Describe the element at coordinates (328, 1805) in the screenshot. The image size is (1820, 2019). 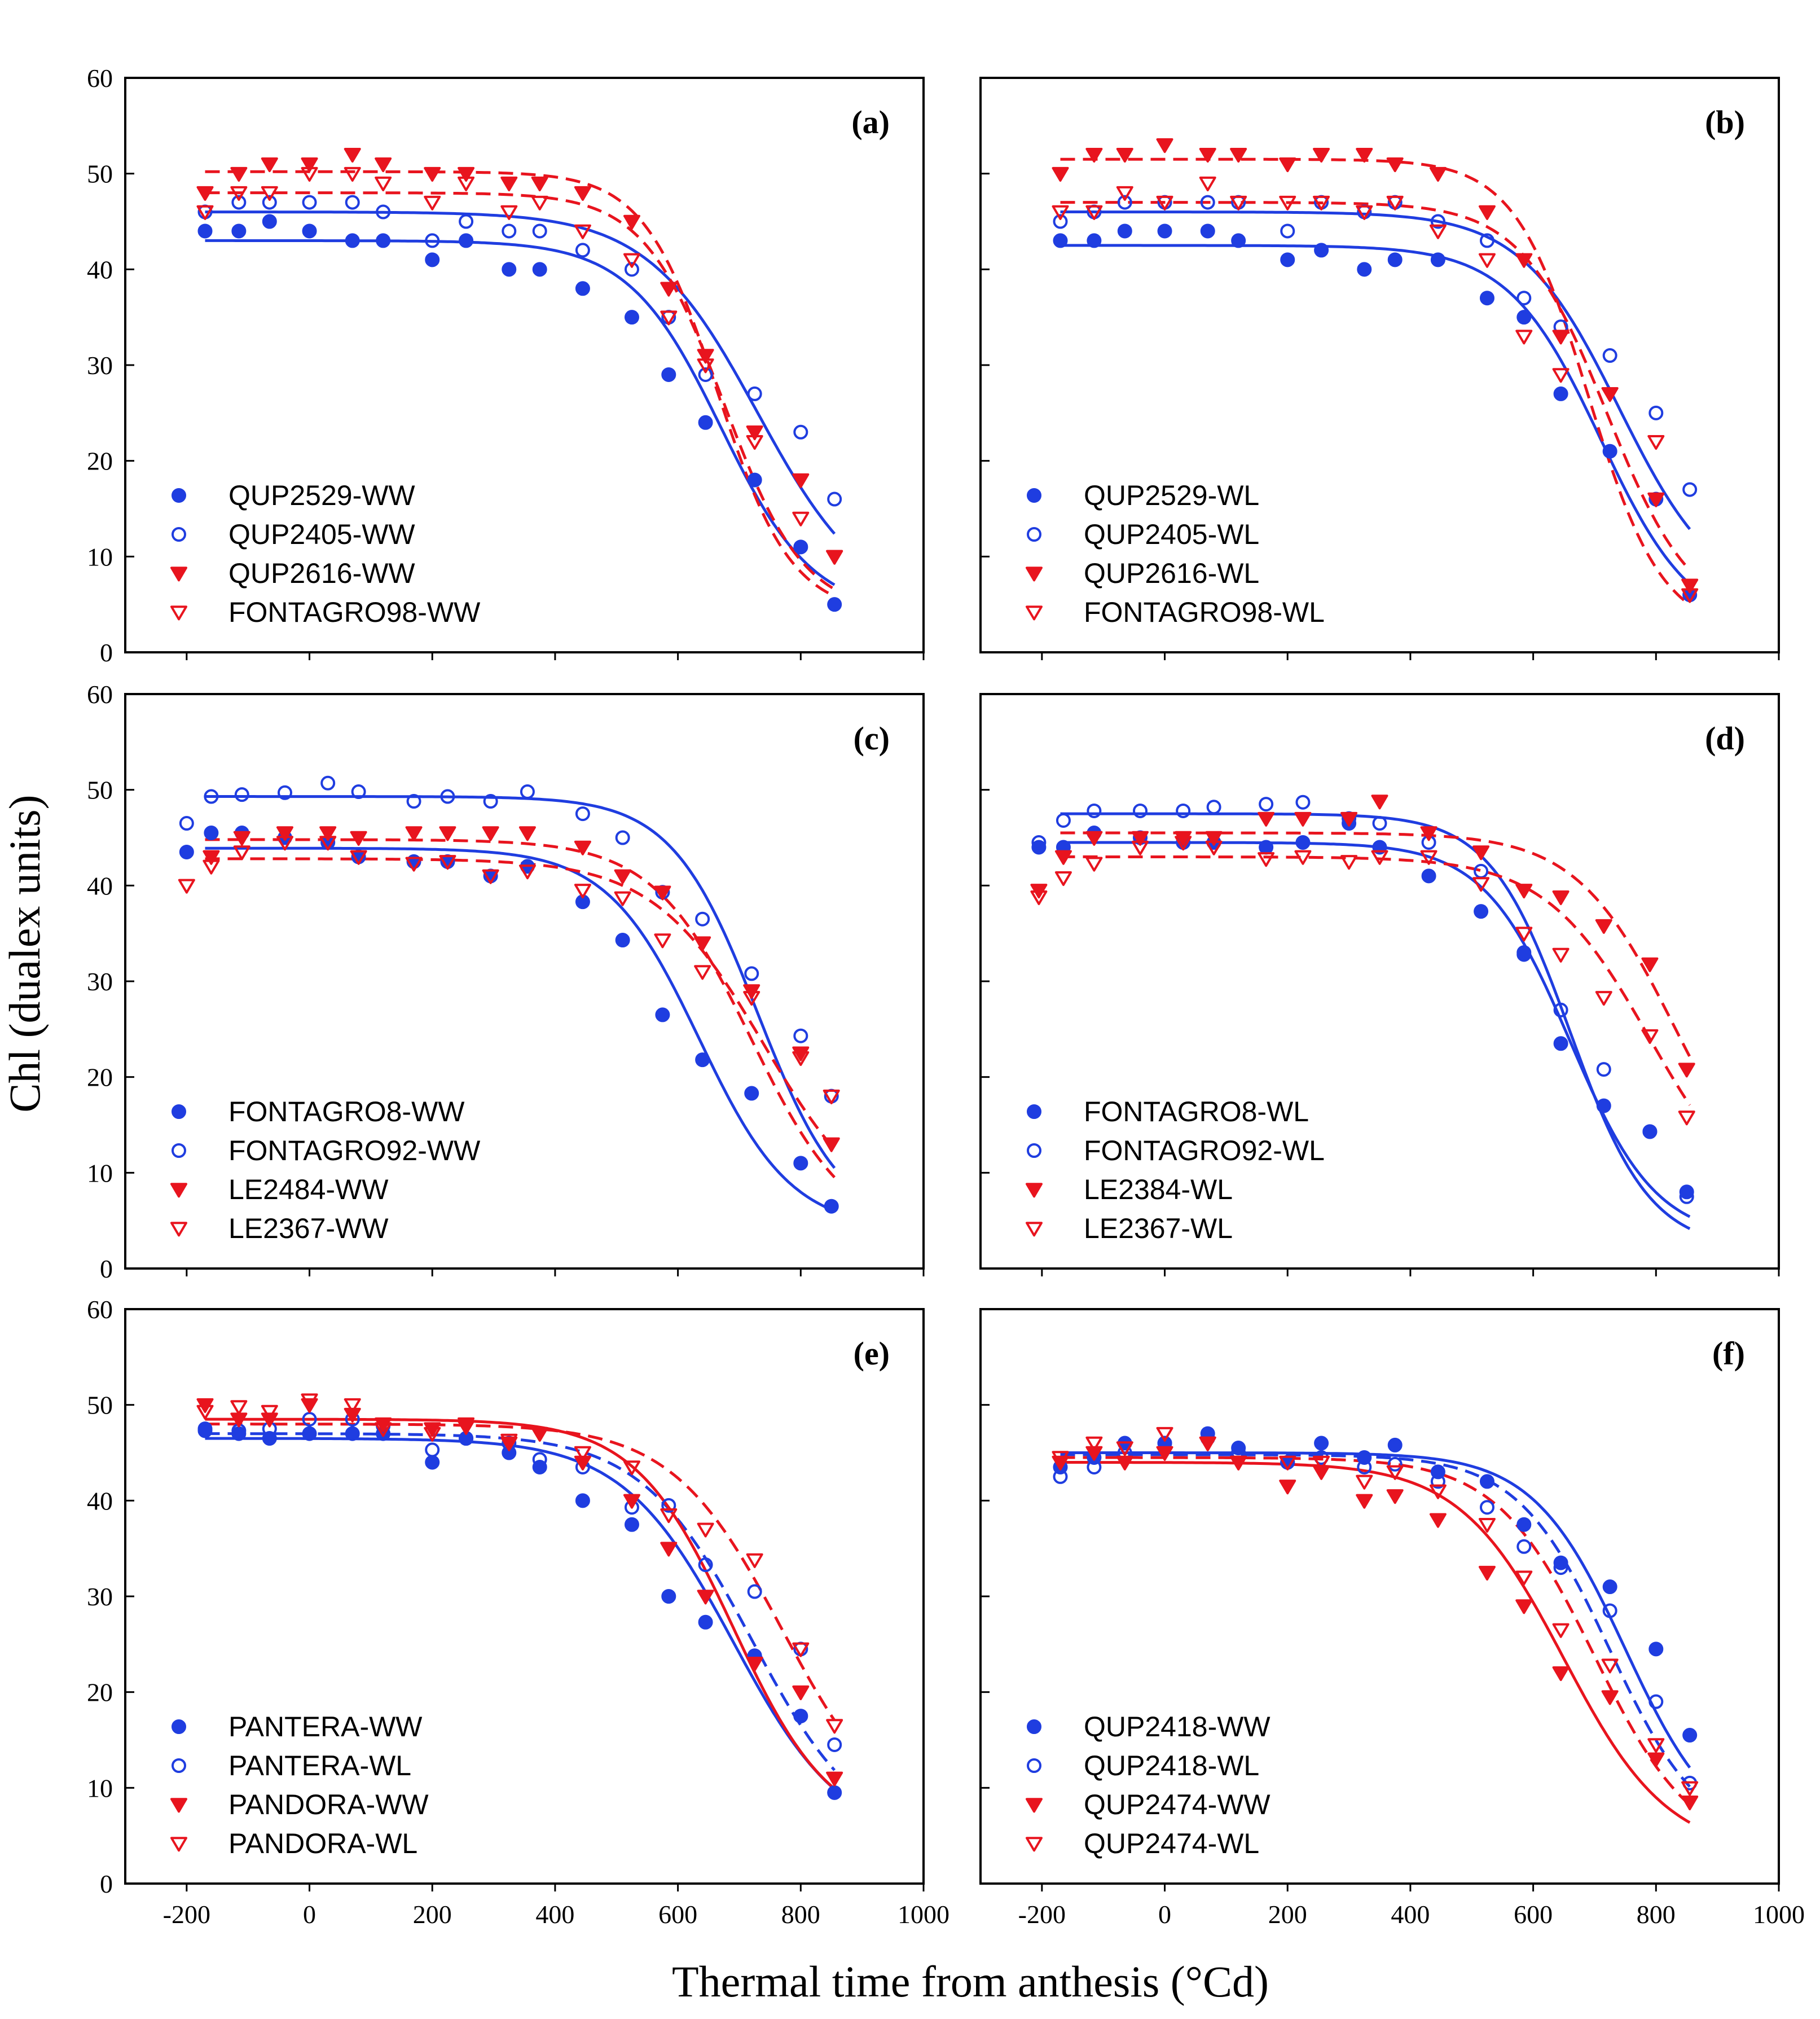
I see `legend-label: PANDORA-WW` at that location.